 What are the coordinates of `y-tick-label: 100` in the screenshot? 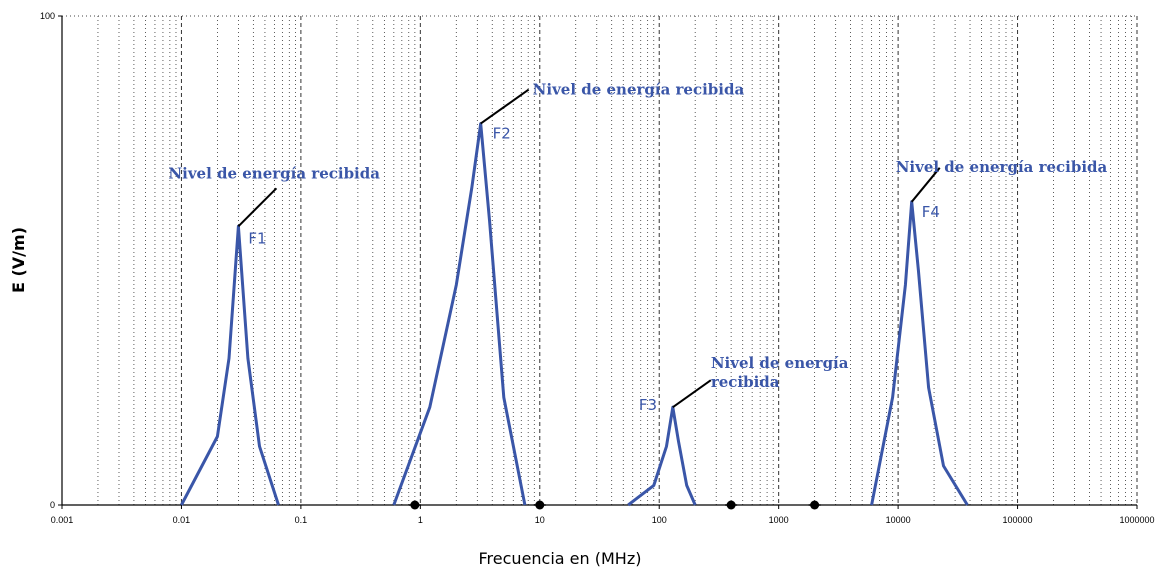 It's located at (47, 16).